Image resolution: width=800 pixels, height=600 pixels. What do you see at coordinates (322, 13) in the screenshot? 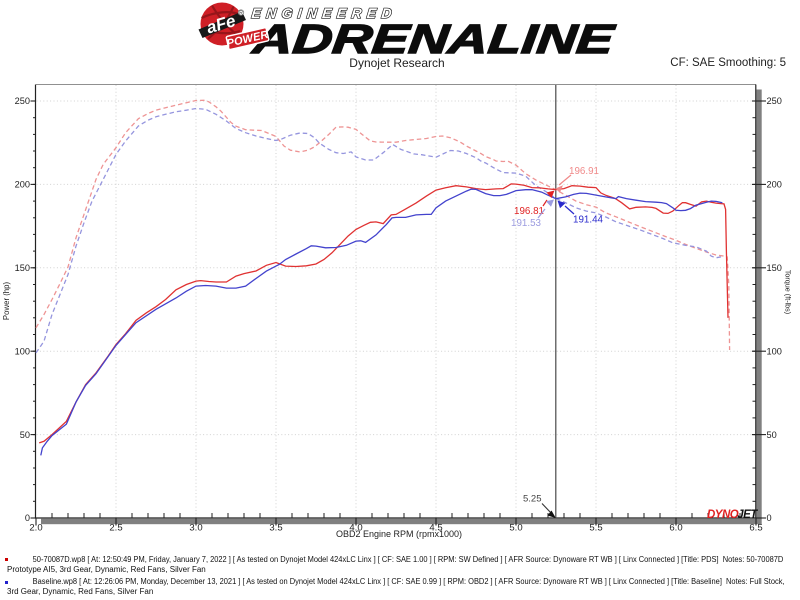
I see `svg-text: ENGINEERED` at bounding box center [322, 13].